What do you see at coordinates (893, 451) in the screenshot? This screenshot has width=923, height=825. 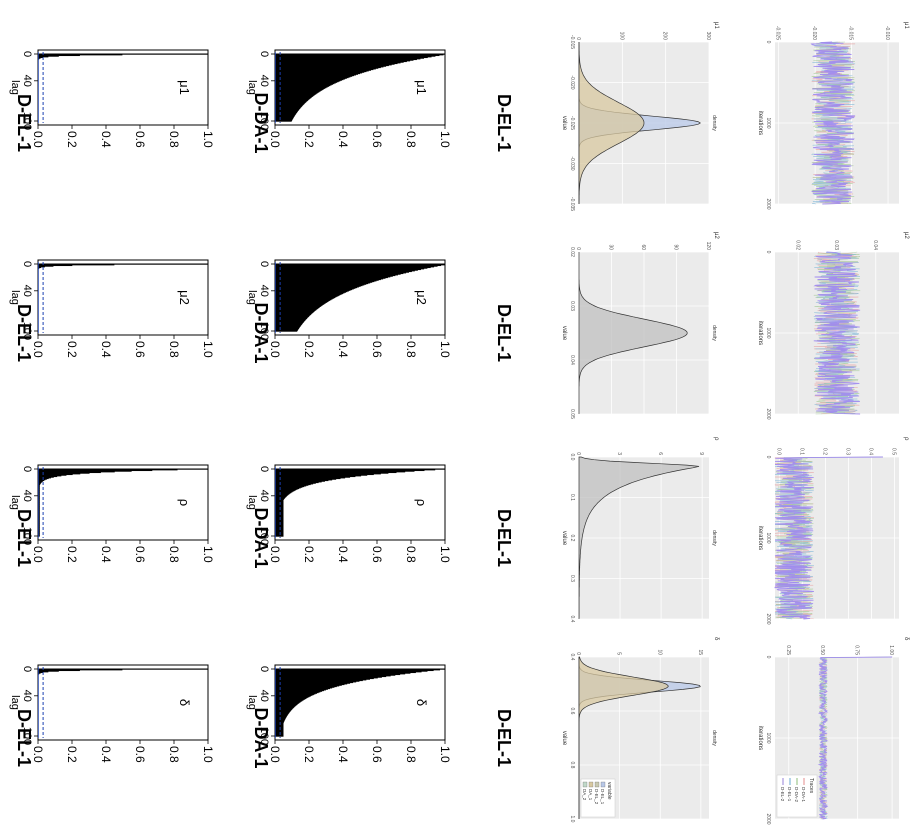 I see `trace-ytick-label: 0.5` at bounding box center [893, 451].